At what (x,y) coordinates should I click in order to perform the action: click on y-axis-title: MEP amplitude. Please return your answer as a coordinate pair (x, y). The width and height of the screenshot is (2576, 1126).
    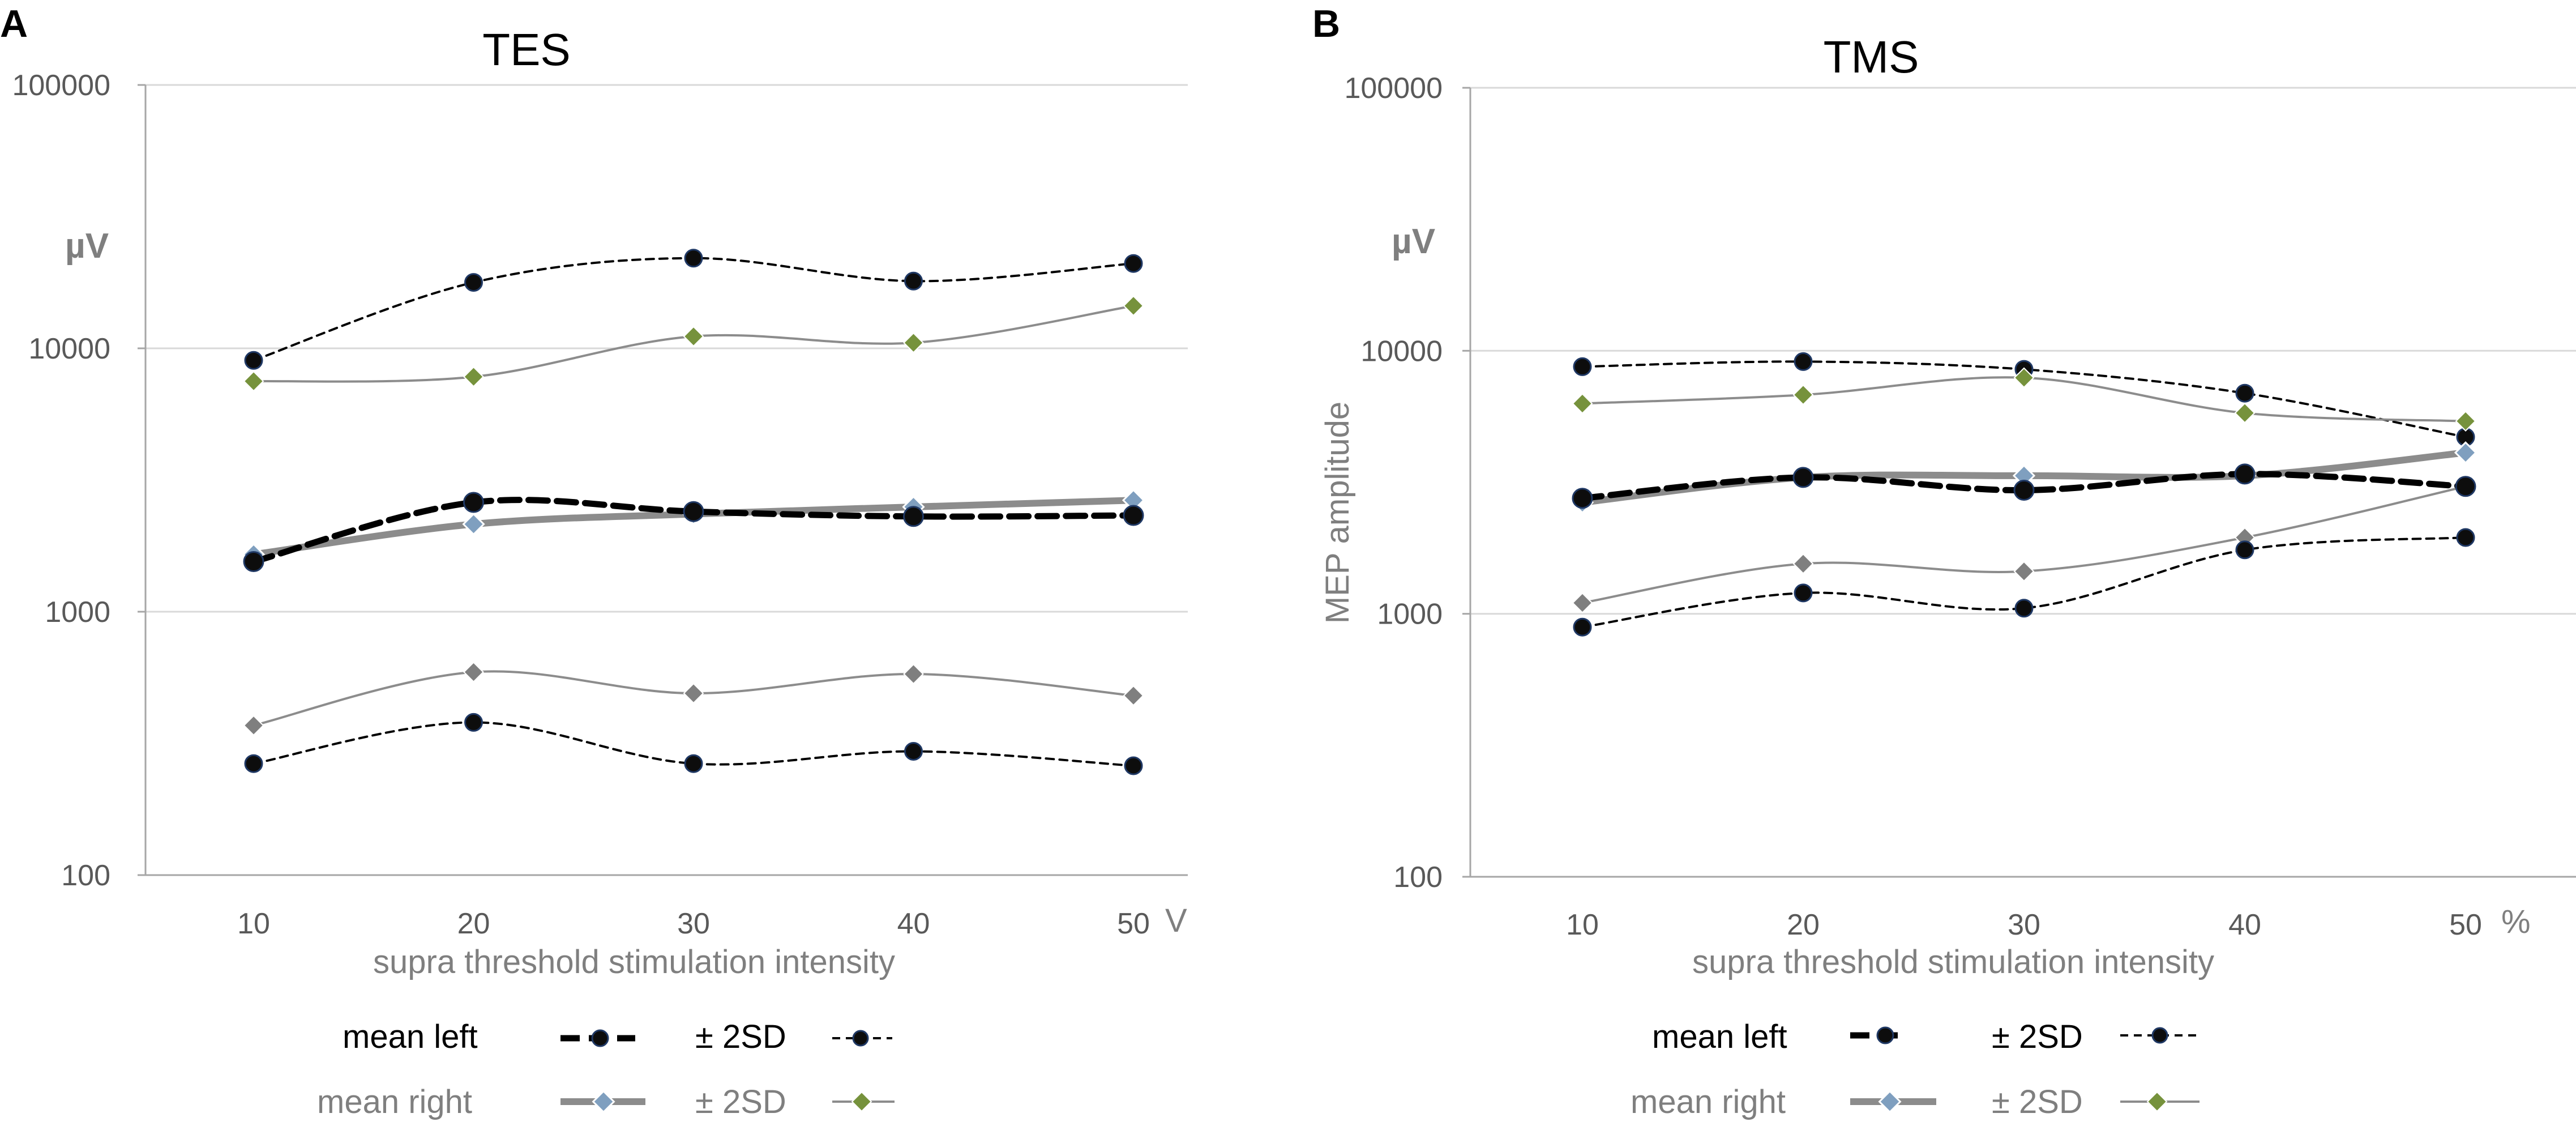
    Looking at the image, I should click on (1337, 513).